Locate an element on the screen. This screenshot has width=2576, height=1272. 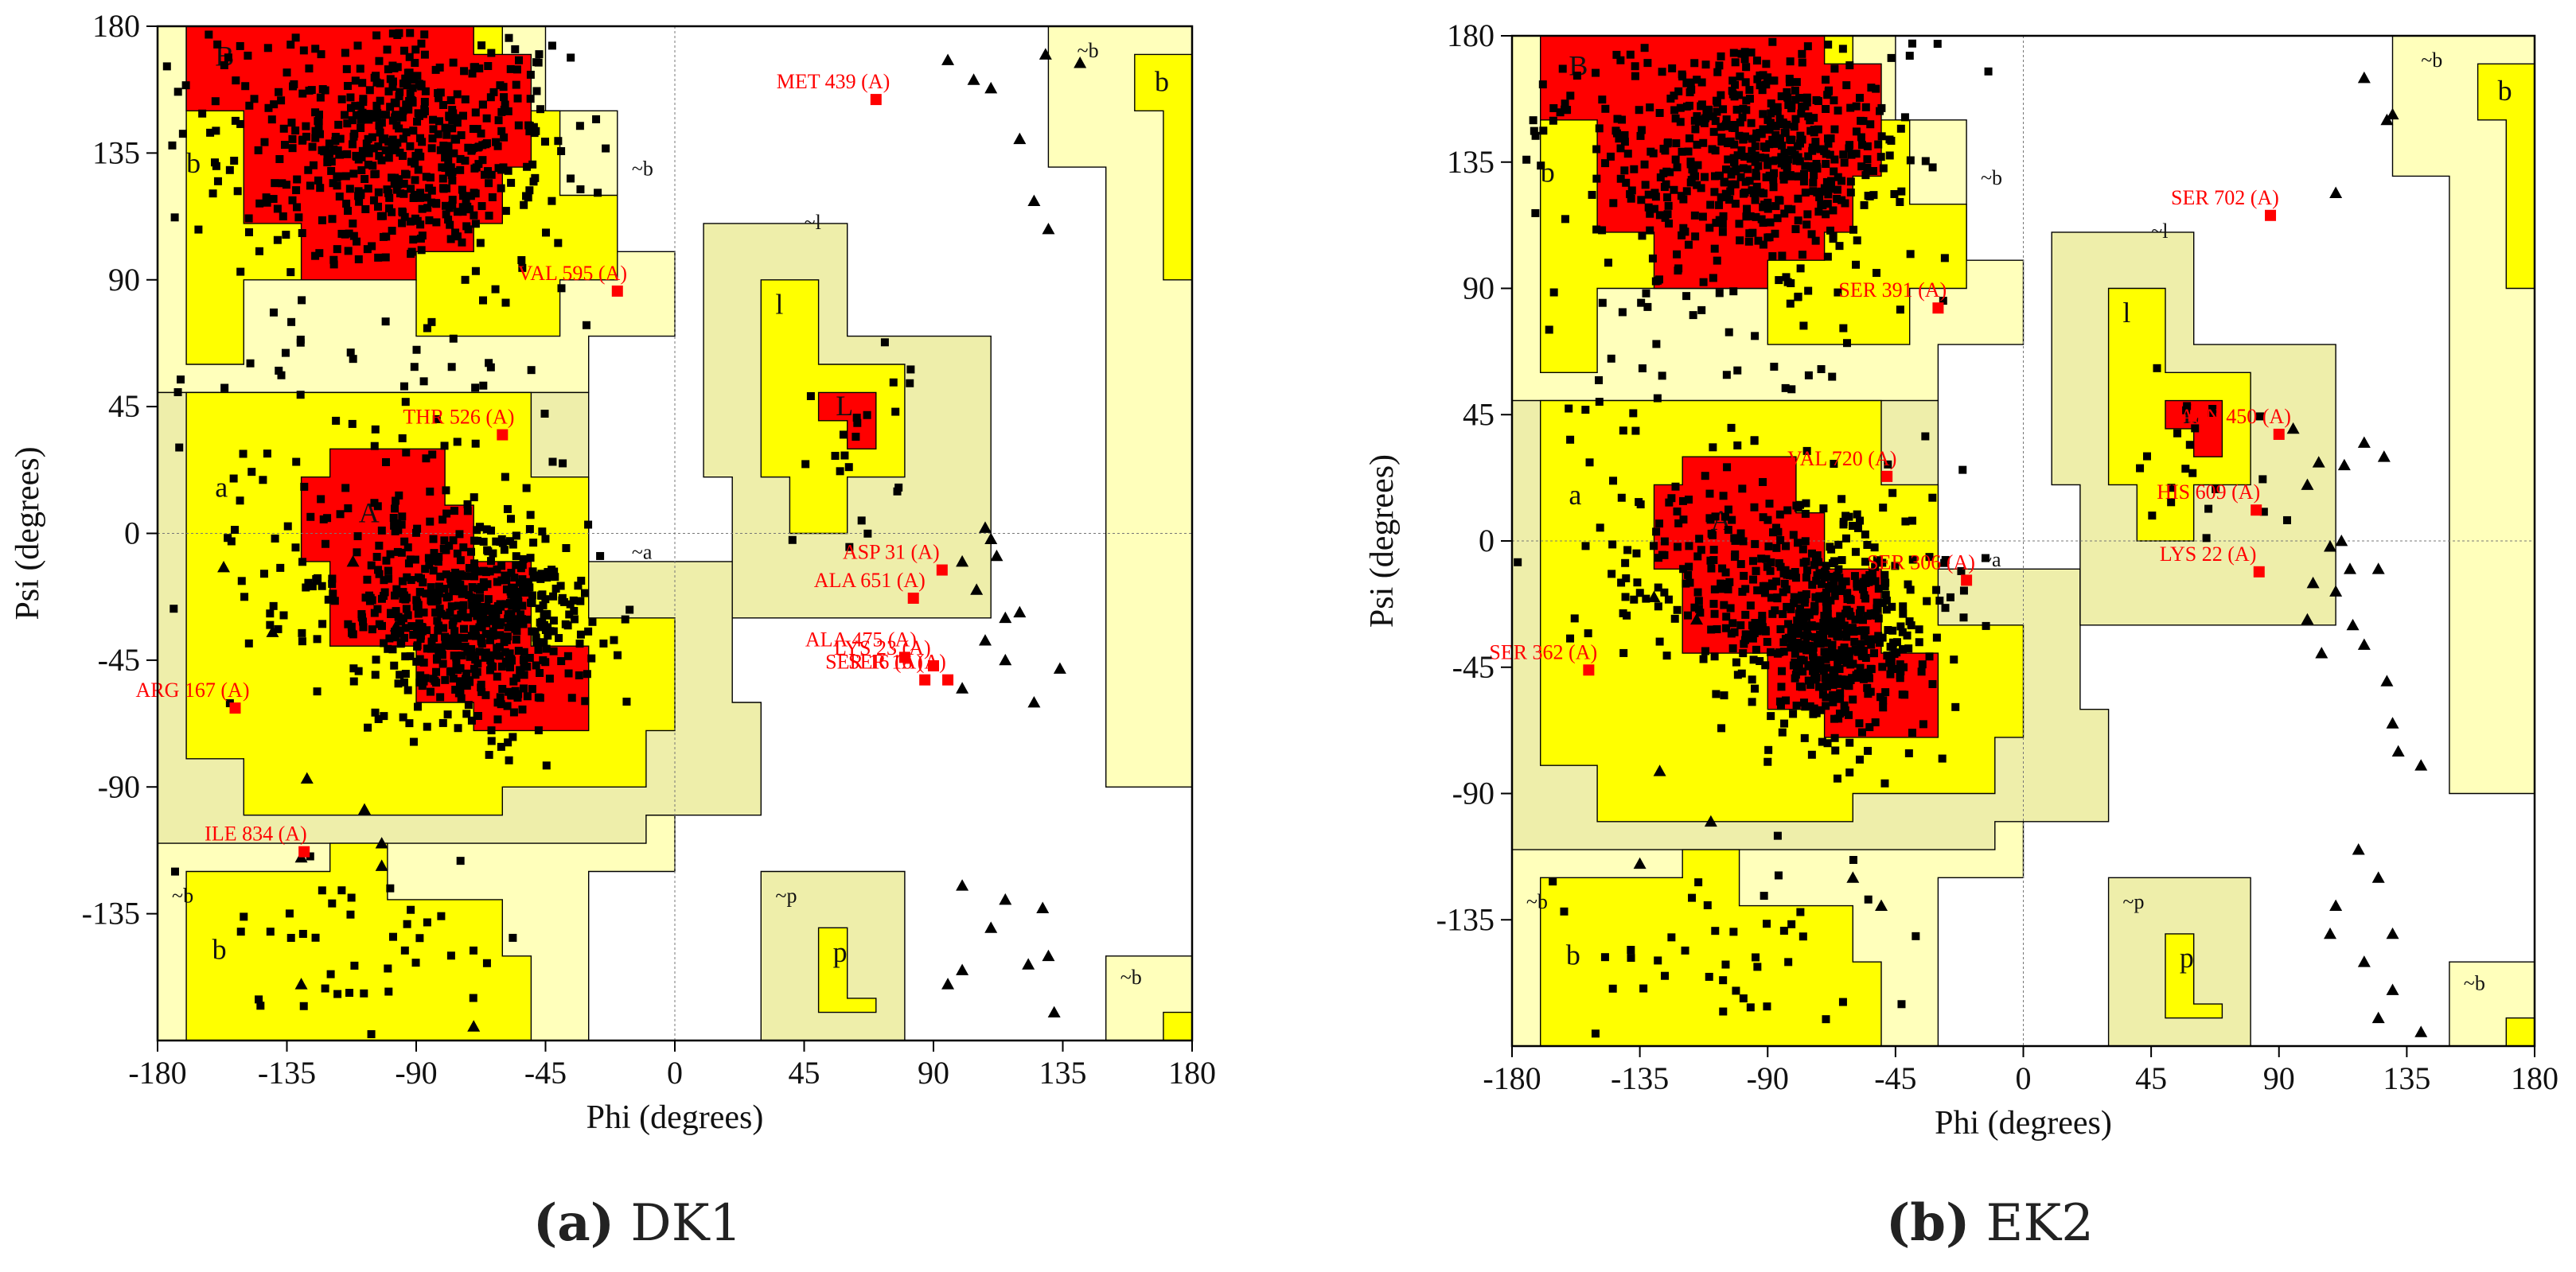
x-tick-label: 180 is located at coordinates (1192, 1073).